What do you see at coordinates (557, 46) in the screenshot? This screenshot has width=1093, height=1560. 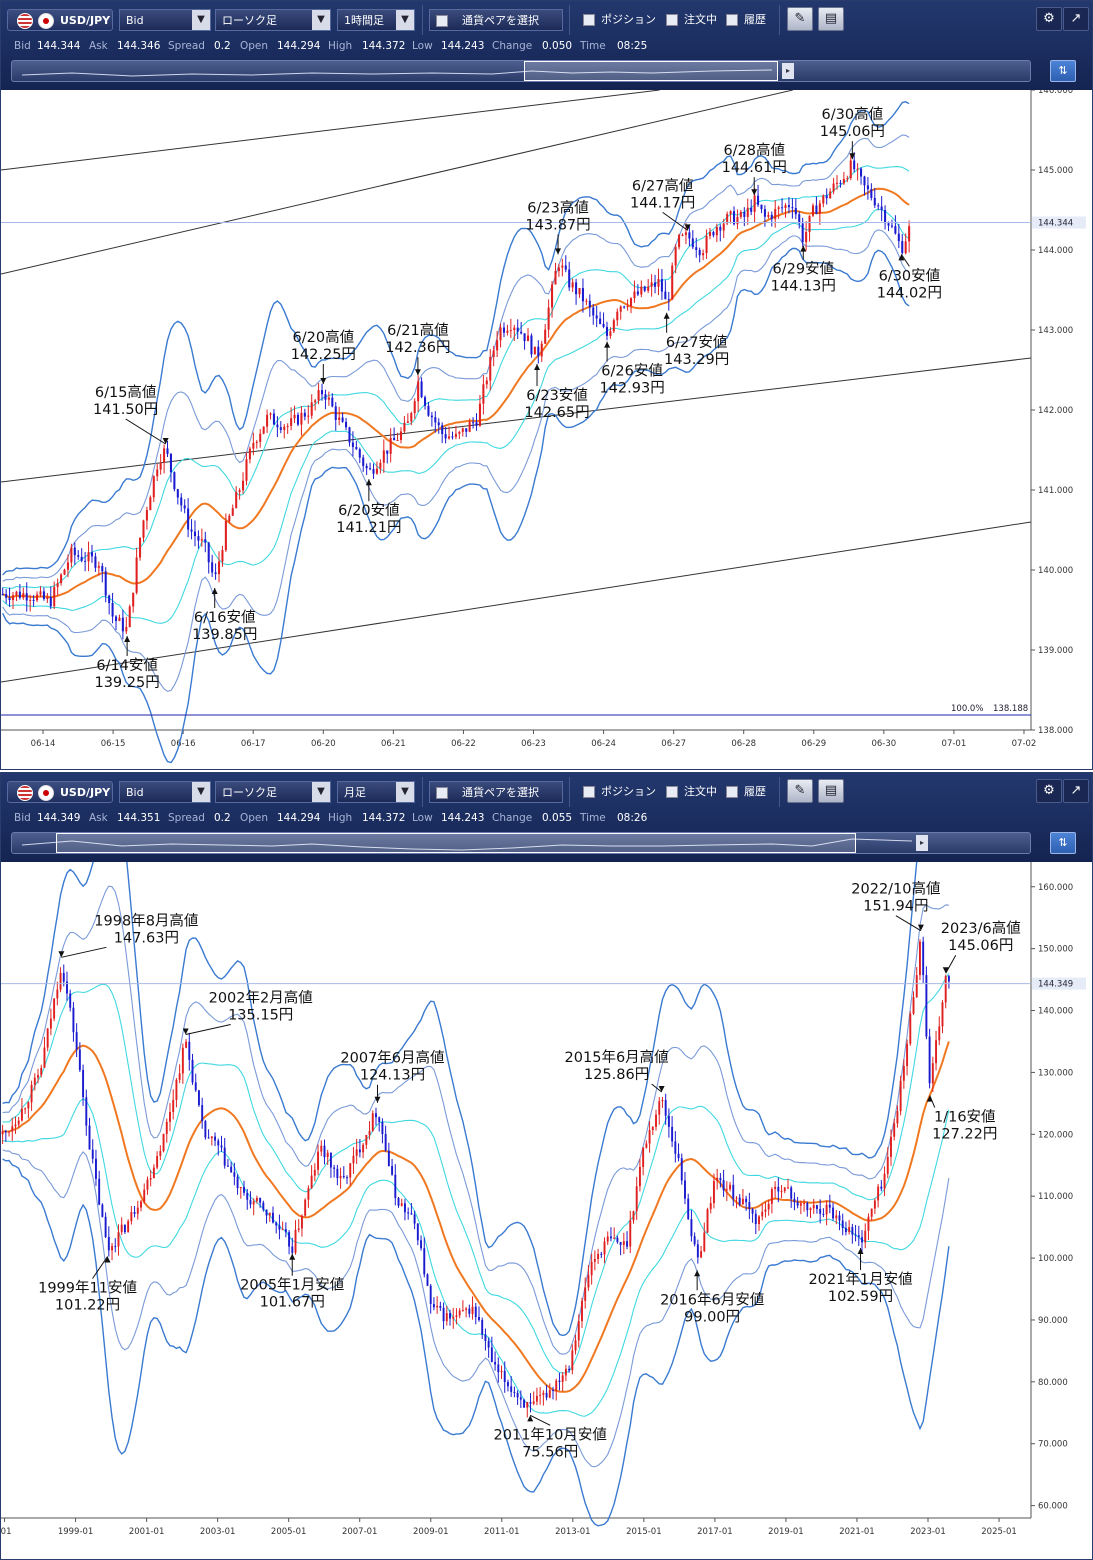 I see `change-value: 0.050` at bounding box center [557, 46].